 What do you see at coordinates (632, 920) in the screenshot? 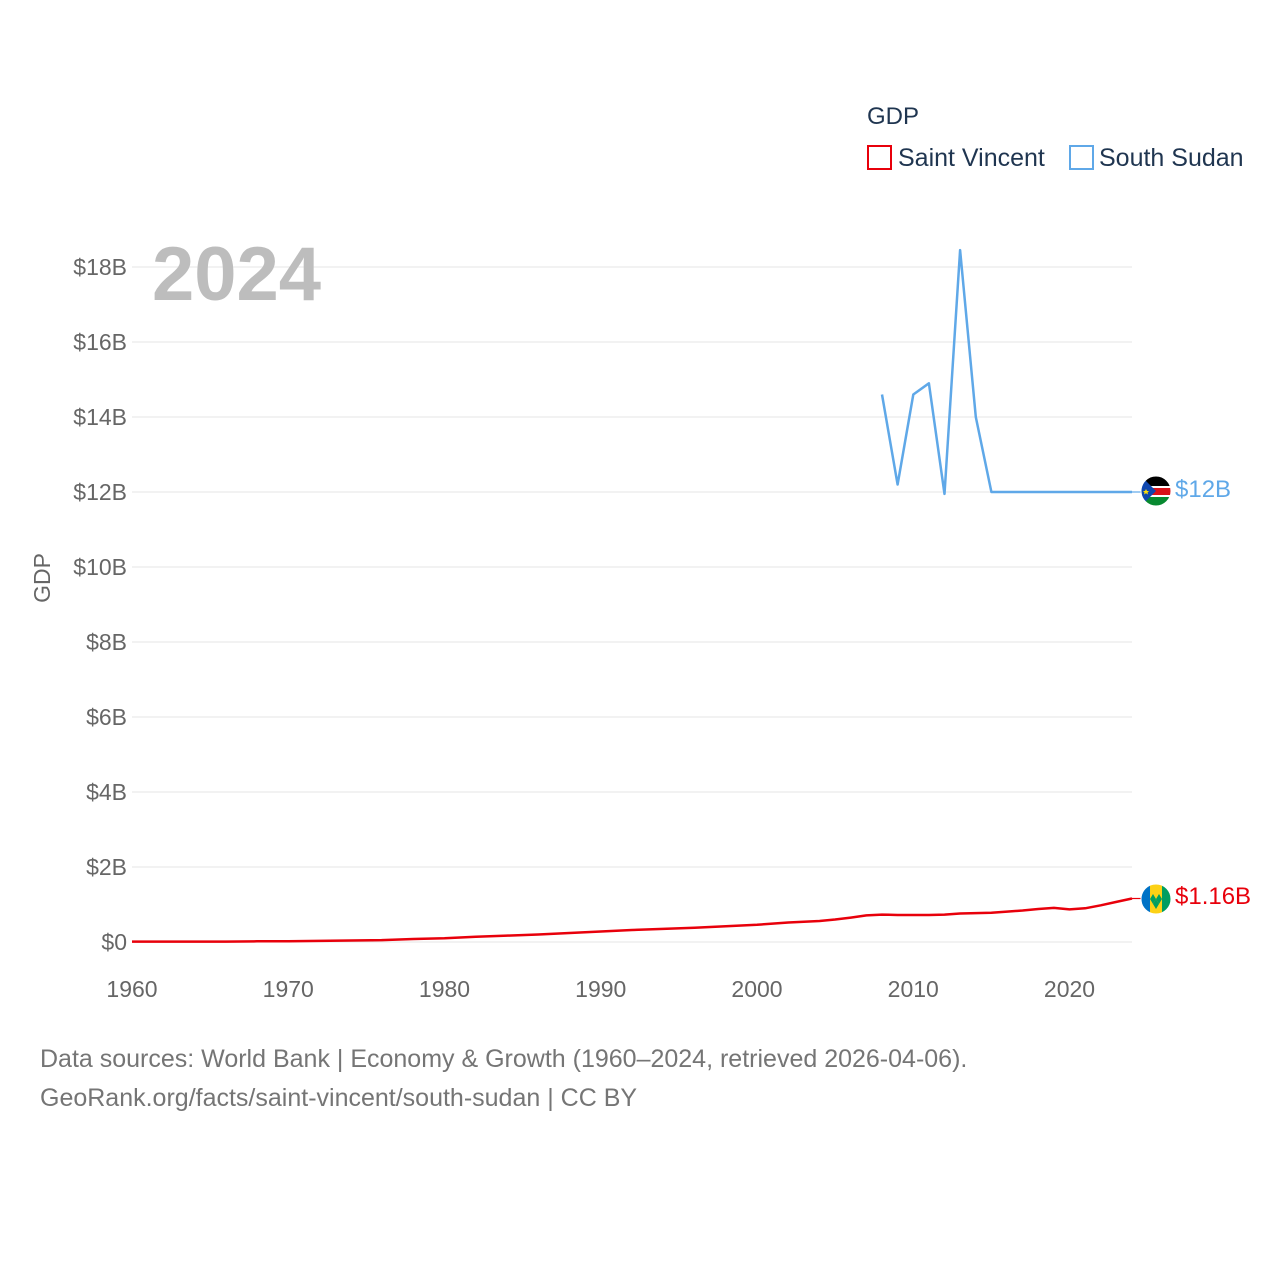
I see `series-line-saint-vincent` at bounding box center [632, 920].